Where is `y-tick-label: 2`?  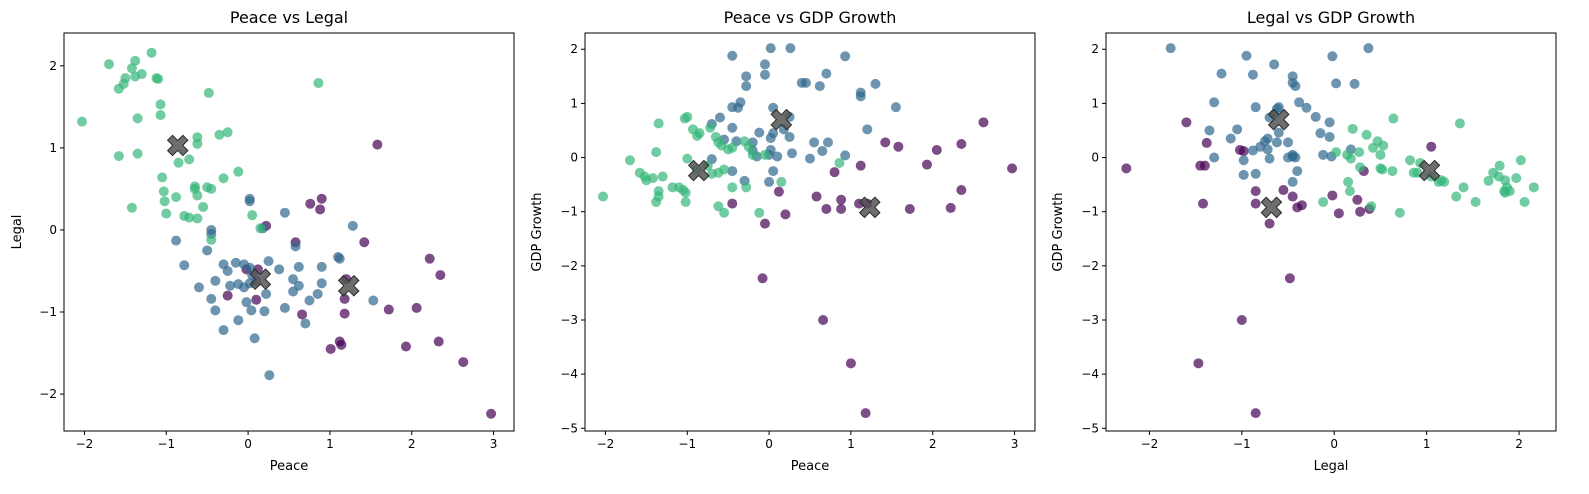 y-tick-label: 2 is located at coordinates (1095, 49).